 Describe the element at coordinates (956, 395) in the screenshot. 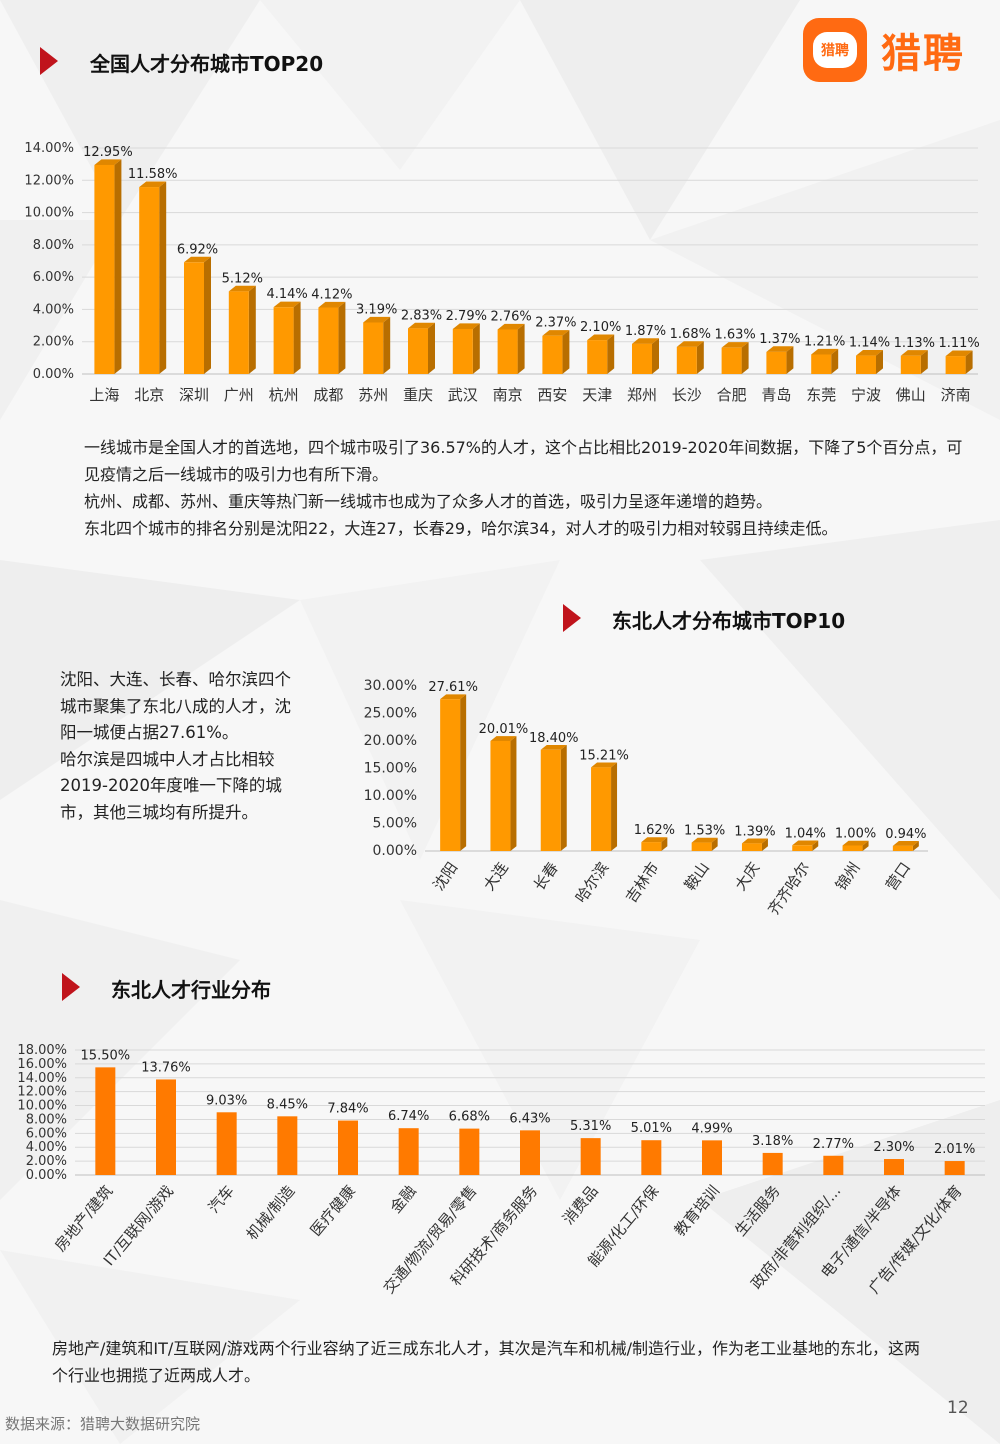

I see `category-label: 济南` at that location.